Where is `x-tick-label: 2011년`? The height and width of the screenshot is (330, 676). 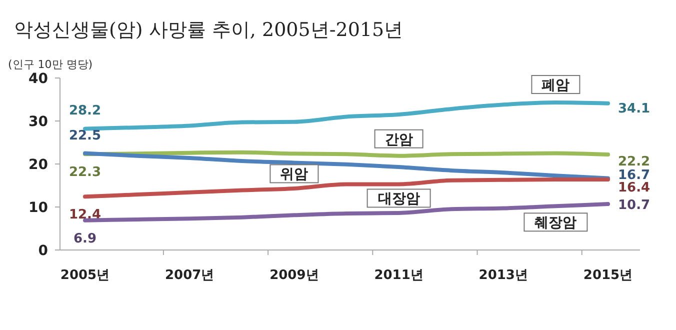 x-tick-label: 2011년 is located at coordinates (399, 275).